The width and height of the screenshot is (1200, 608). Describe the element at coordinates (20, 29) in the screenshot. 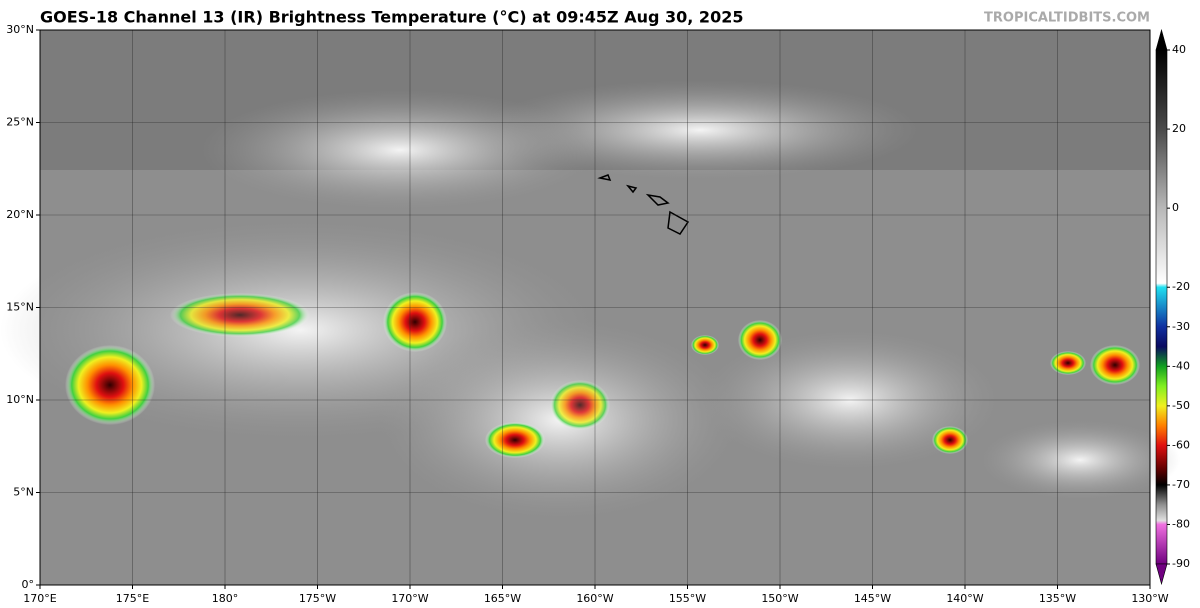

I see `lat-label: 30°N` at that location.